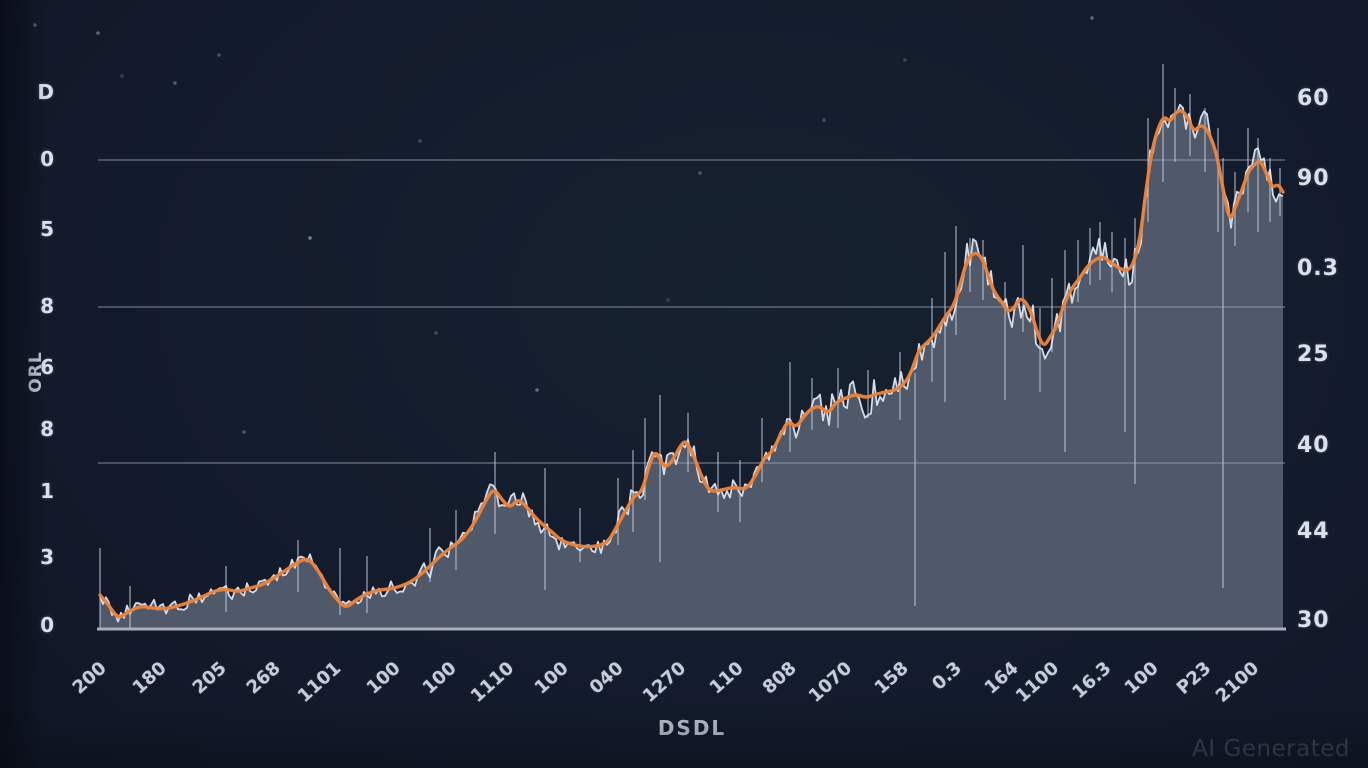 Image resolution: width=1368 pixels, height=768 pixels. What do you see at coordinates (47, 367) in the screenshot?
I see `y-tick-label-left: 6` at bounding box center [47, 367].